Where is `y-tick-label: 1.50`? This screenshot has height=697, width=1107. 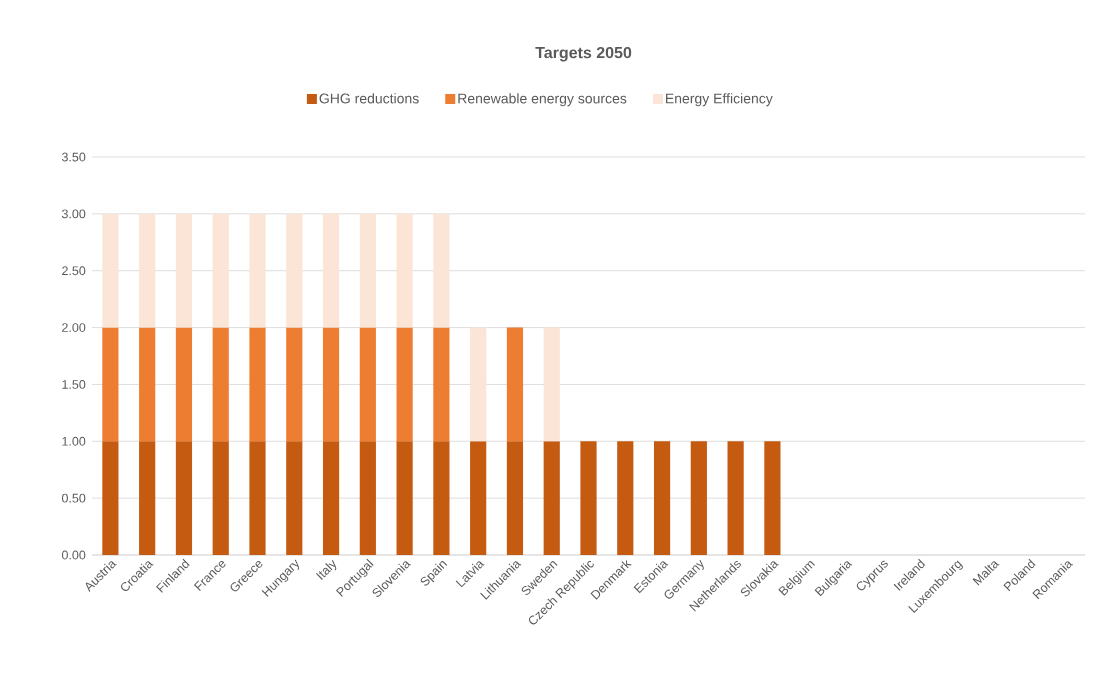 y-tick-label: 1.50 is located at coordinates (74, 384).